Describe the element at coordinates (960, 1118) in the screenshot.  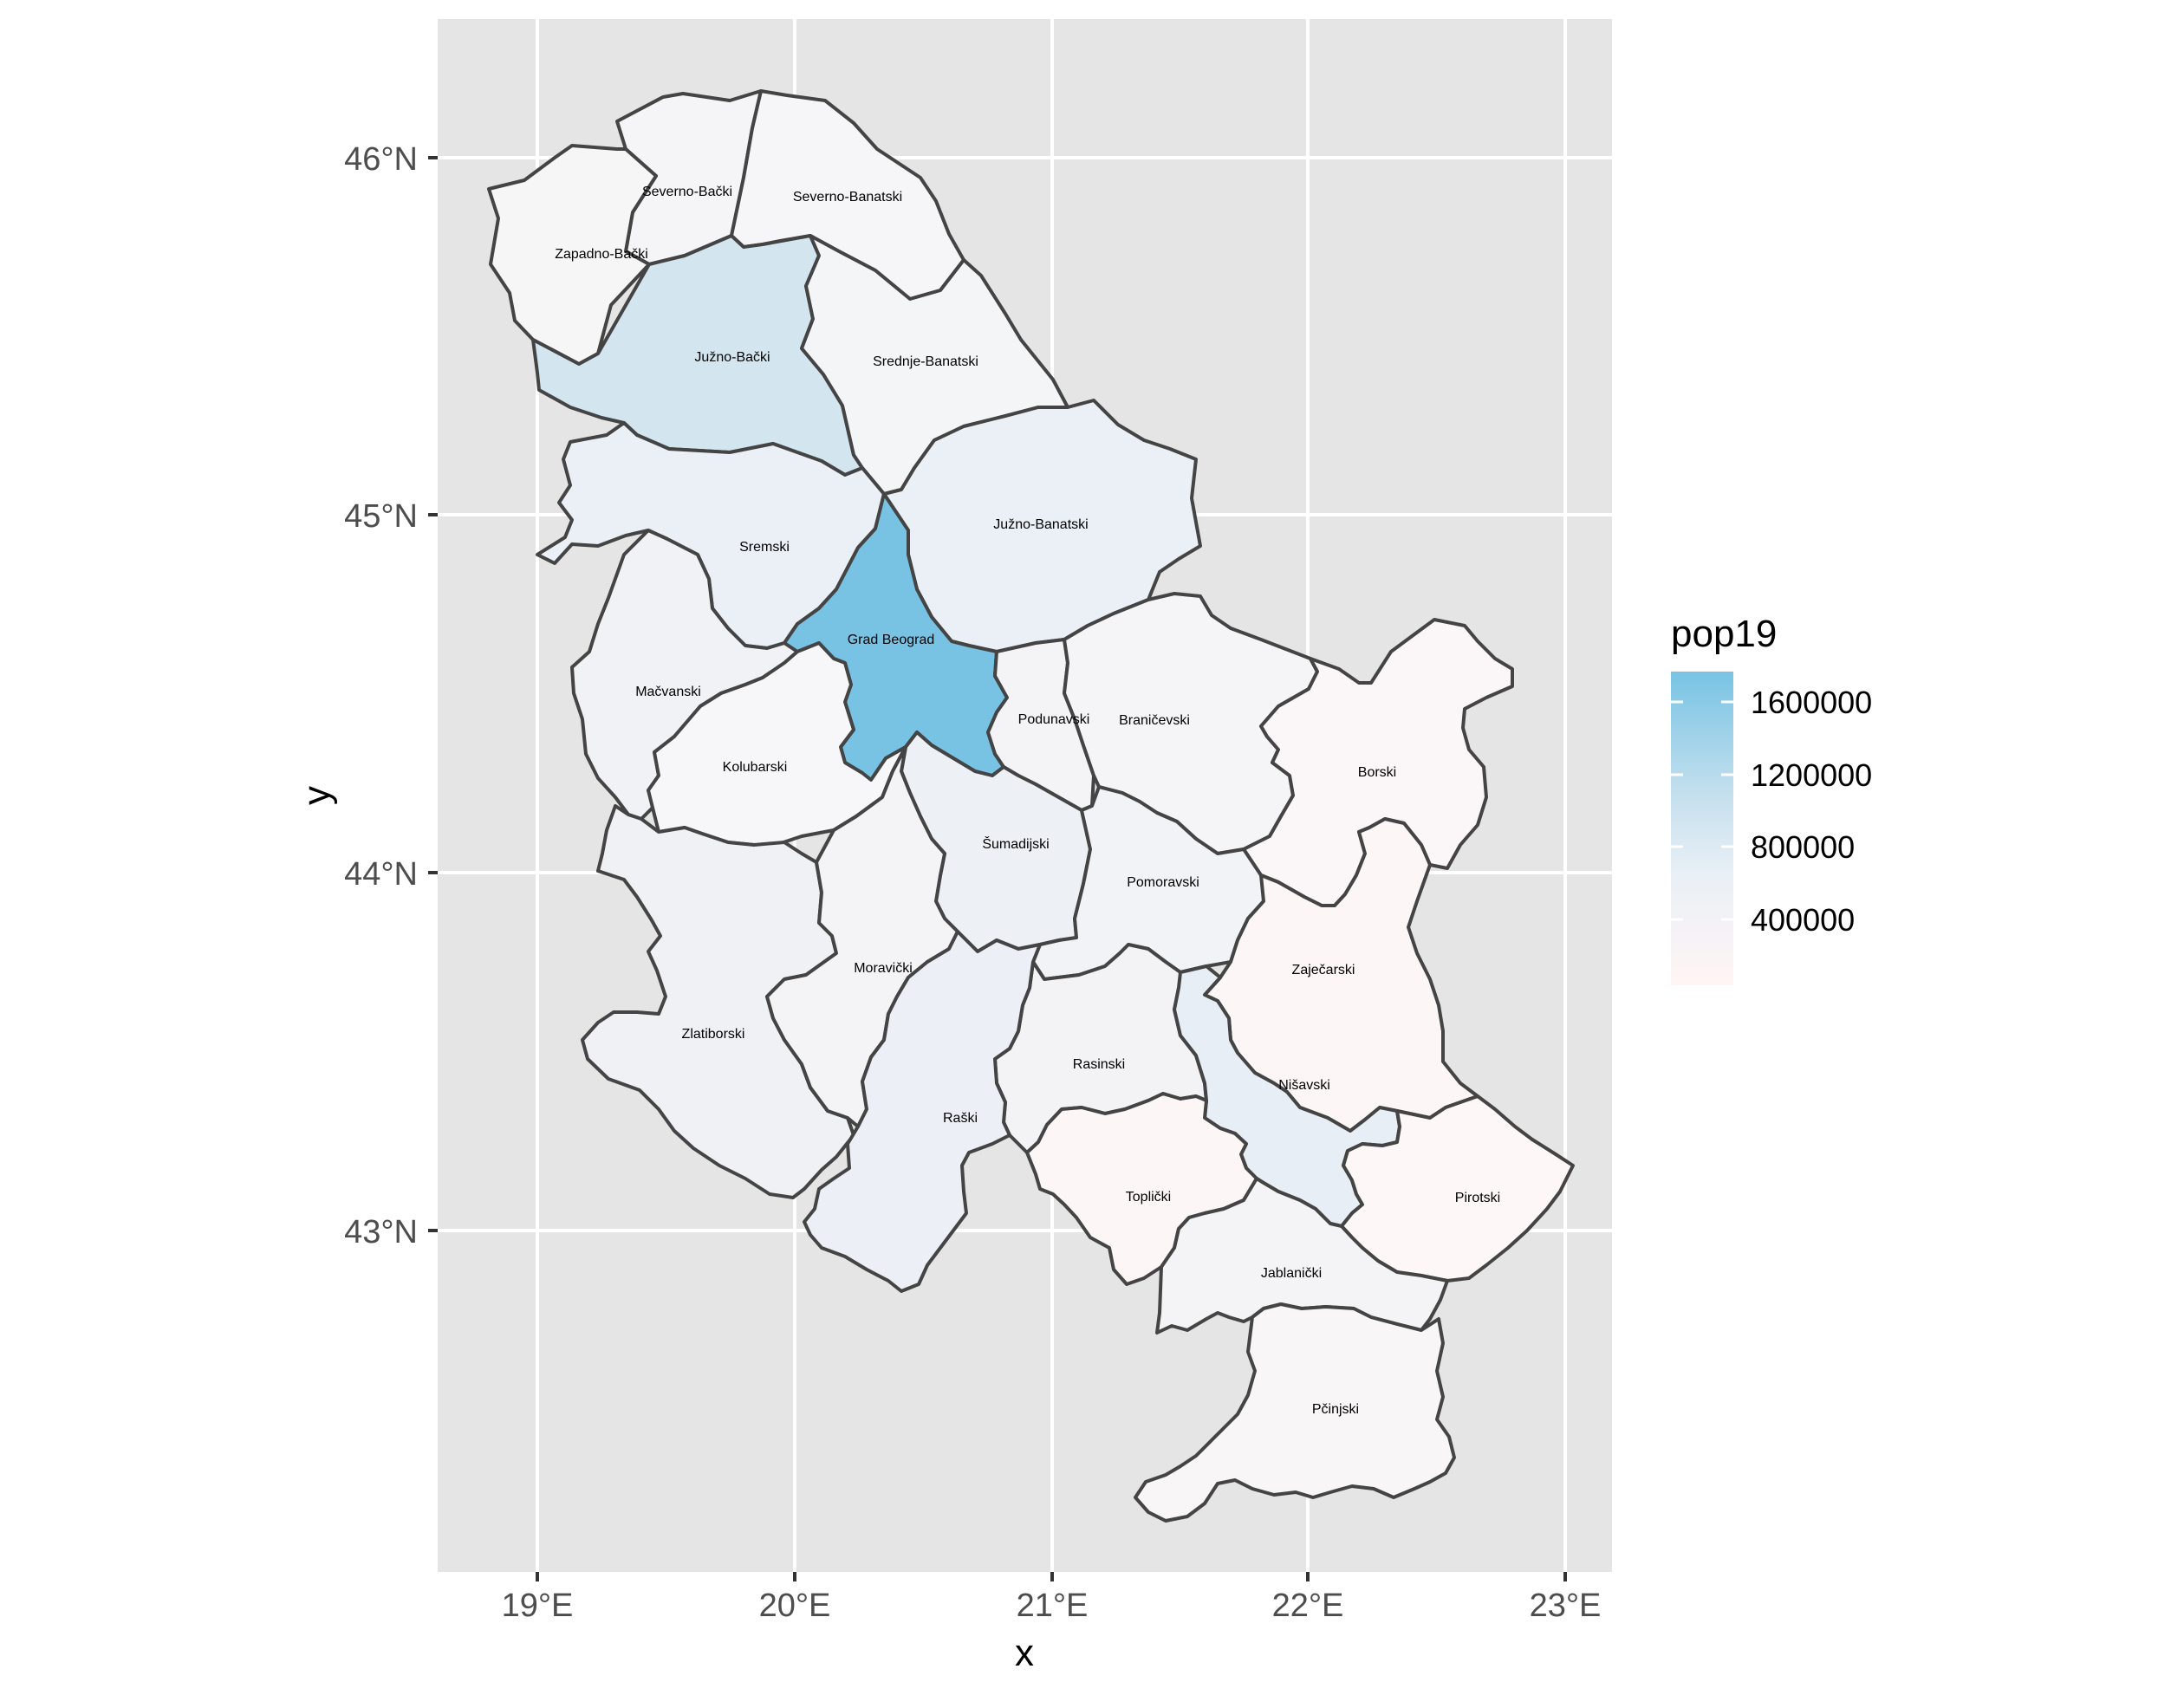
I see `label-raski: Raški` at that location.